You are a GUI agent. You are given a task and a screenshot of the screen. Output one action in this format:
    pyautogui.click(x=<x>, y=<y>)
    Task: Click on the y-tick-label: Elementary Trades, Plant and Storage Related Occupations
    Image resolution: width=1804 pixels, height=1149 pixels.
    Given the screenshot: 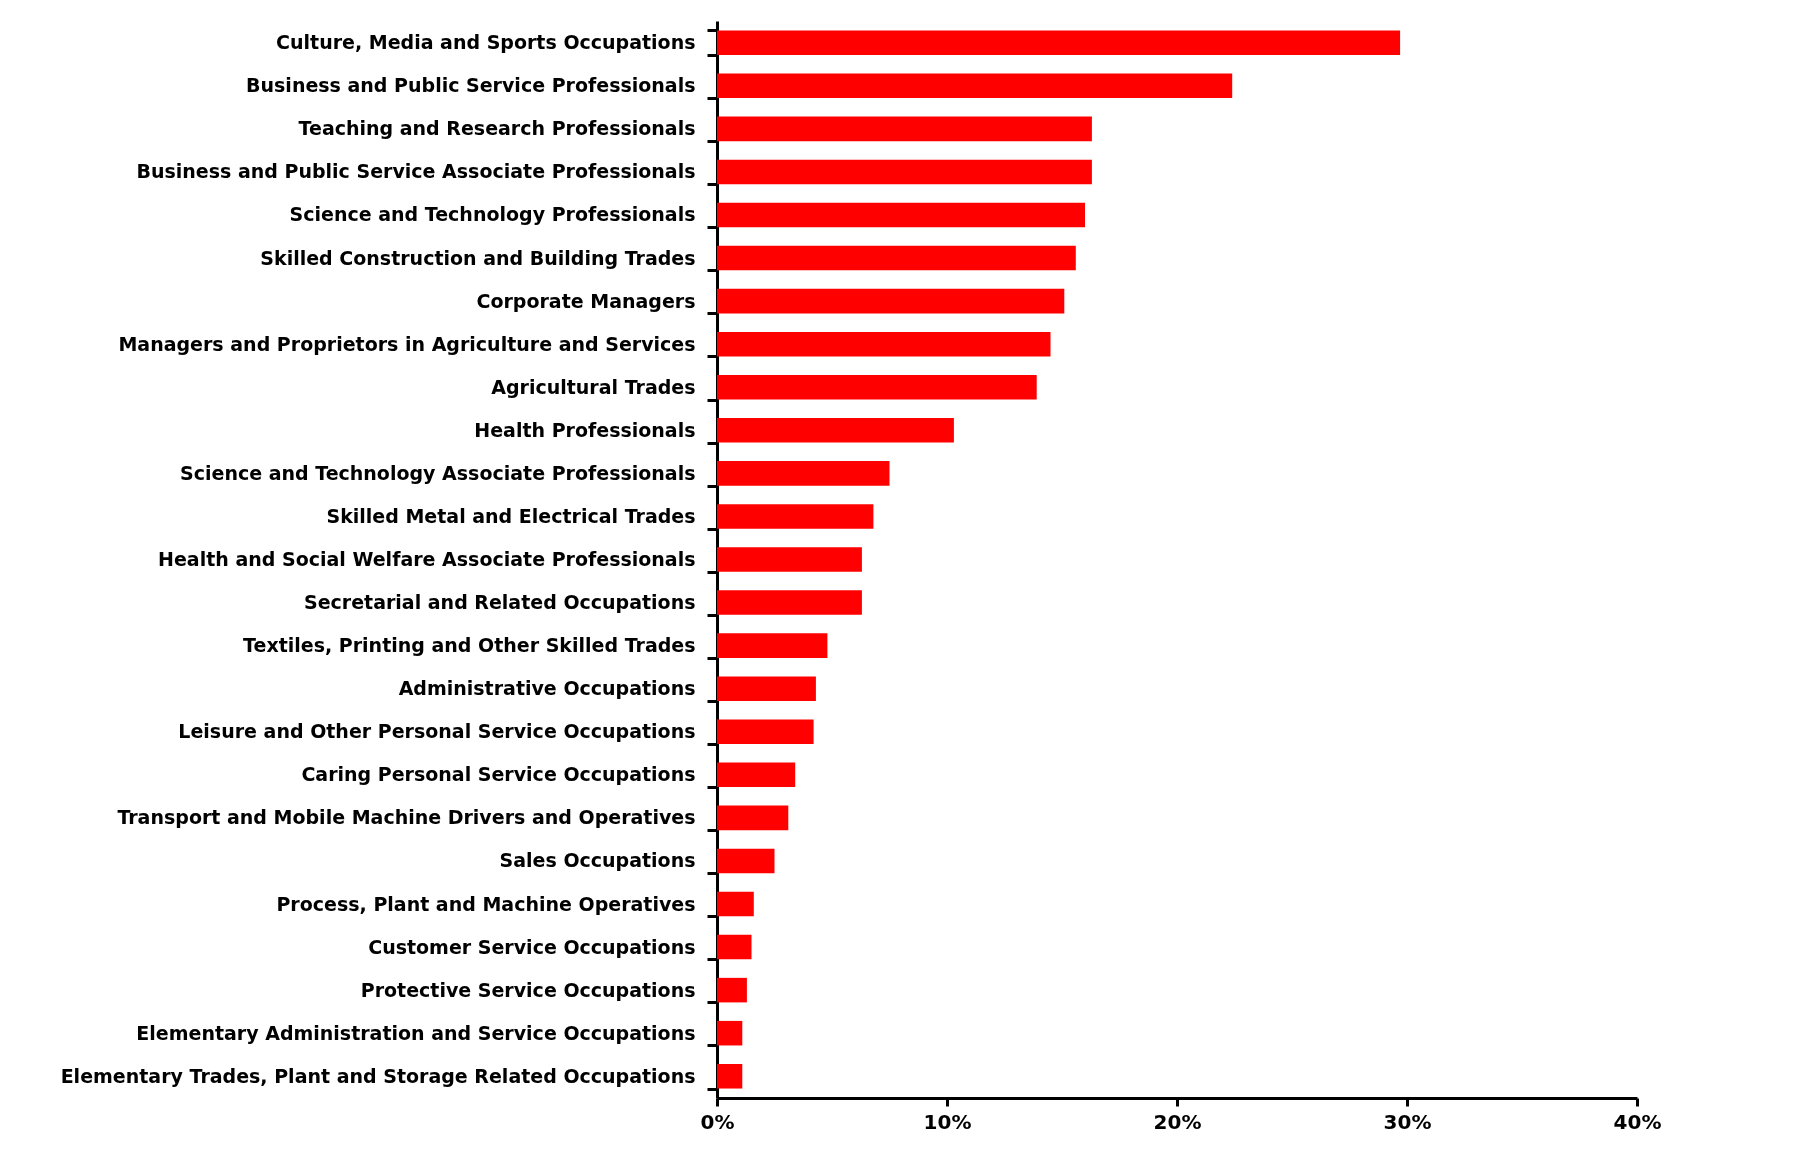 What is the action you would take?
    pyautogui.click(x=378, y=1075)
    